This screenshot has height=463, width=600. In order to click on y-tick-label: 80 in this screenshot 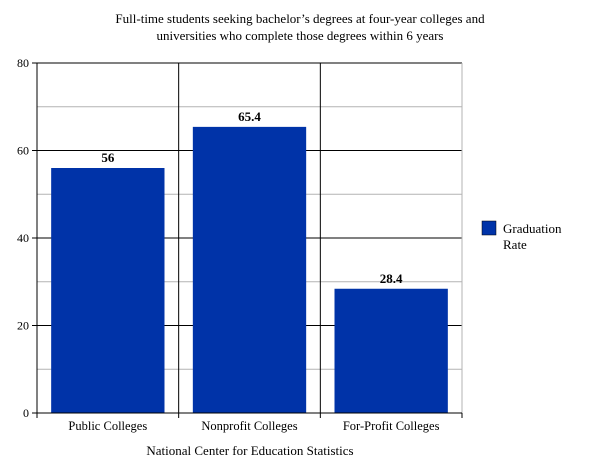, I will do `click(23, 63)`.